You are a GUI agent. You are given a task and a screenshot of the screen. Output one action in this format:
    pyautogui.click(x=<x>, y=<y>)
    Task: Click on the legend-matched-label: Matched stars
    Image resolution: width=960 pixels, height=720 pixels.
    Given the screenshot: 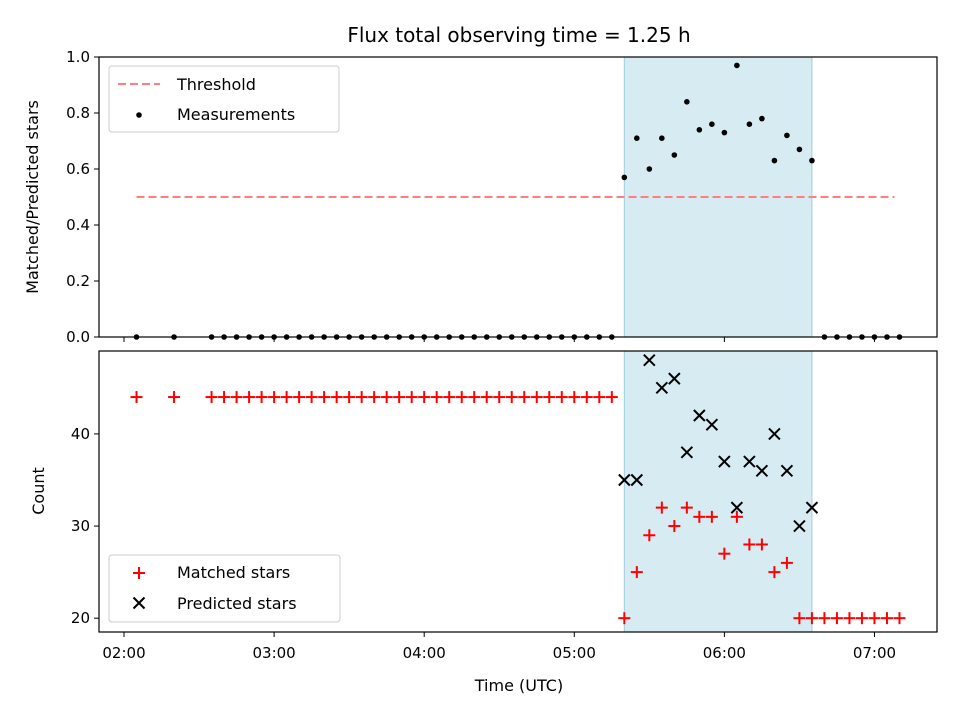 What is the action you would take?
    pyautogui.click(x=233, y=572)
    